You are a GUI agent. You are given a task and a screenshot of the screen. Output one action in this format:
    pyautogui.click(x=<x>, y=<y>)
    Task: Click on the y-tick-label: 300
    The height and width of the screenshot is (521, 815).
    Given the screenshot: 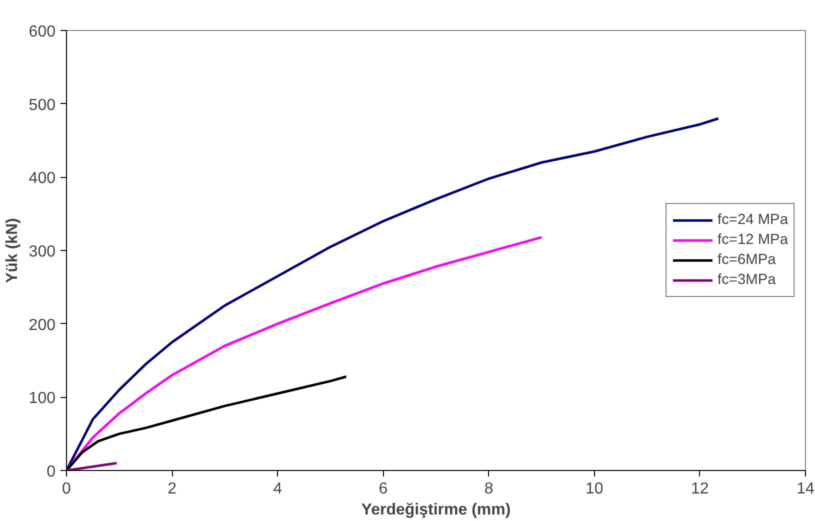 What is the action you would take?
    pyautogui.click(x=42, y=252)
    